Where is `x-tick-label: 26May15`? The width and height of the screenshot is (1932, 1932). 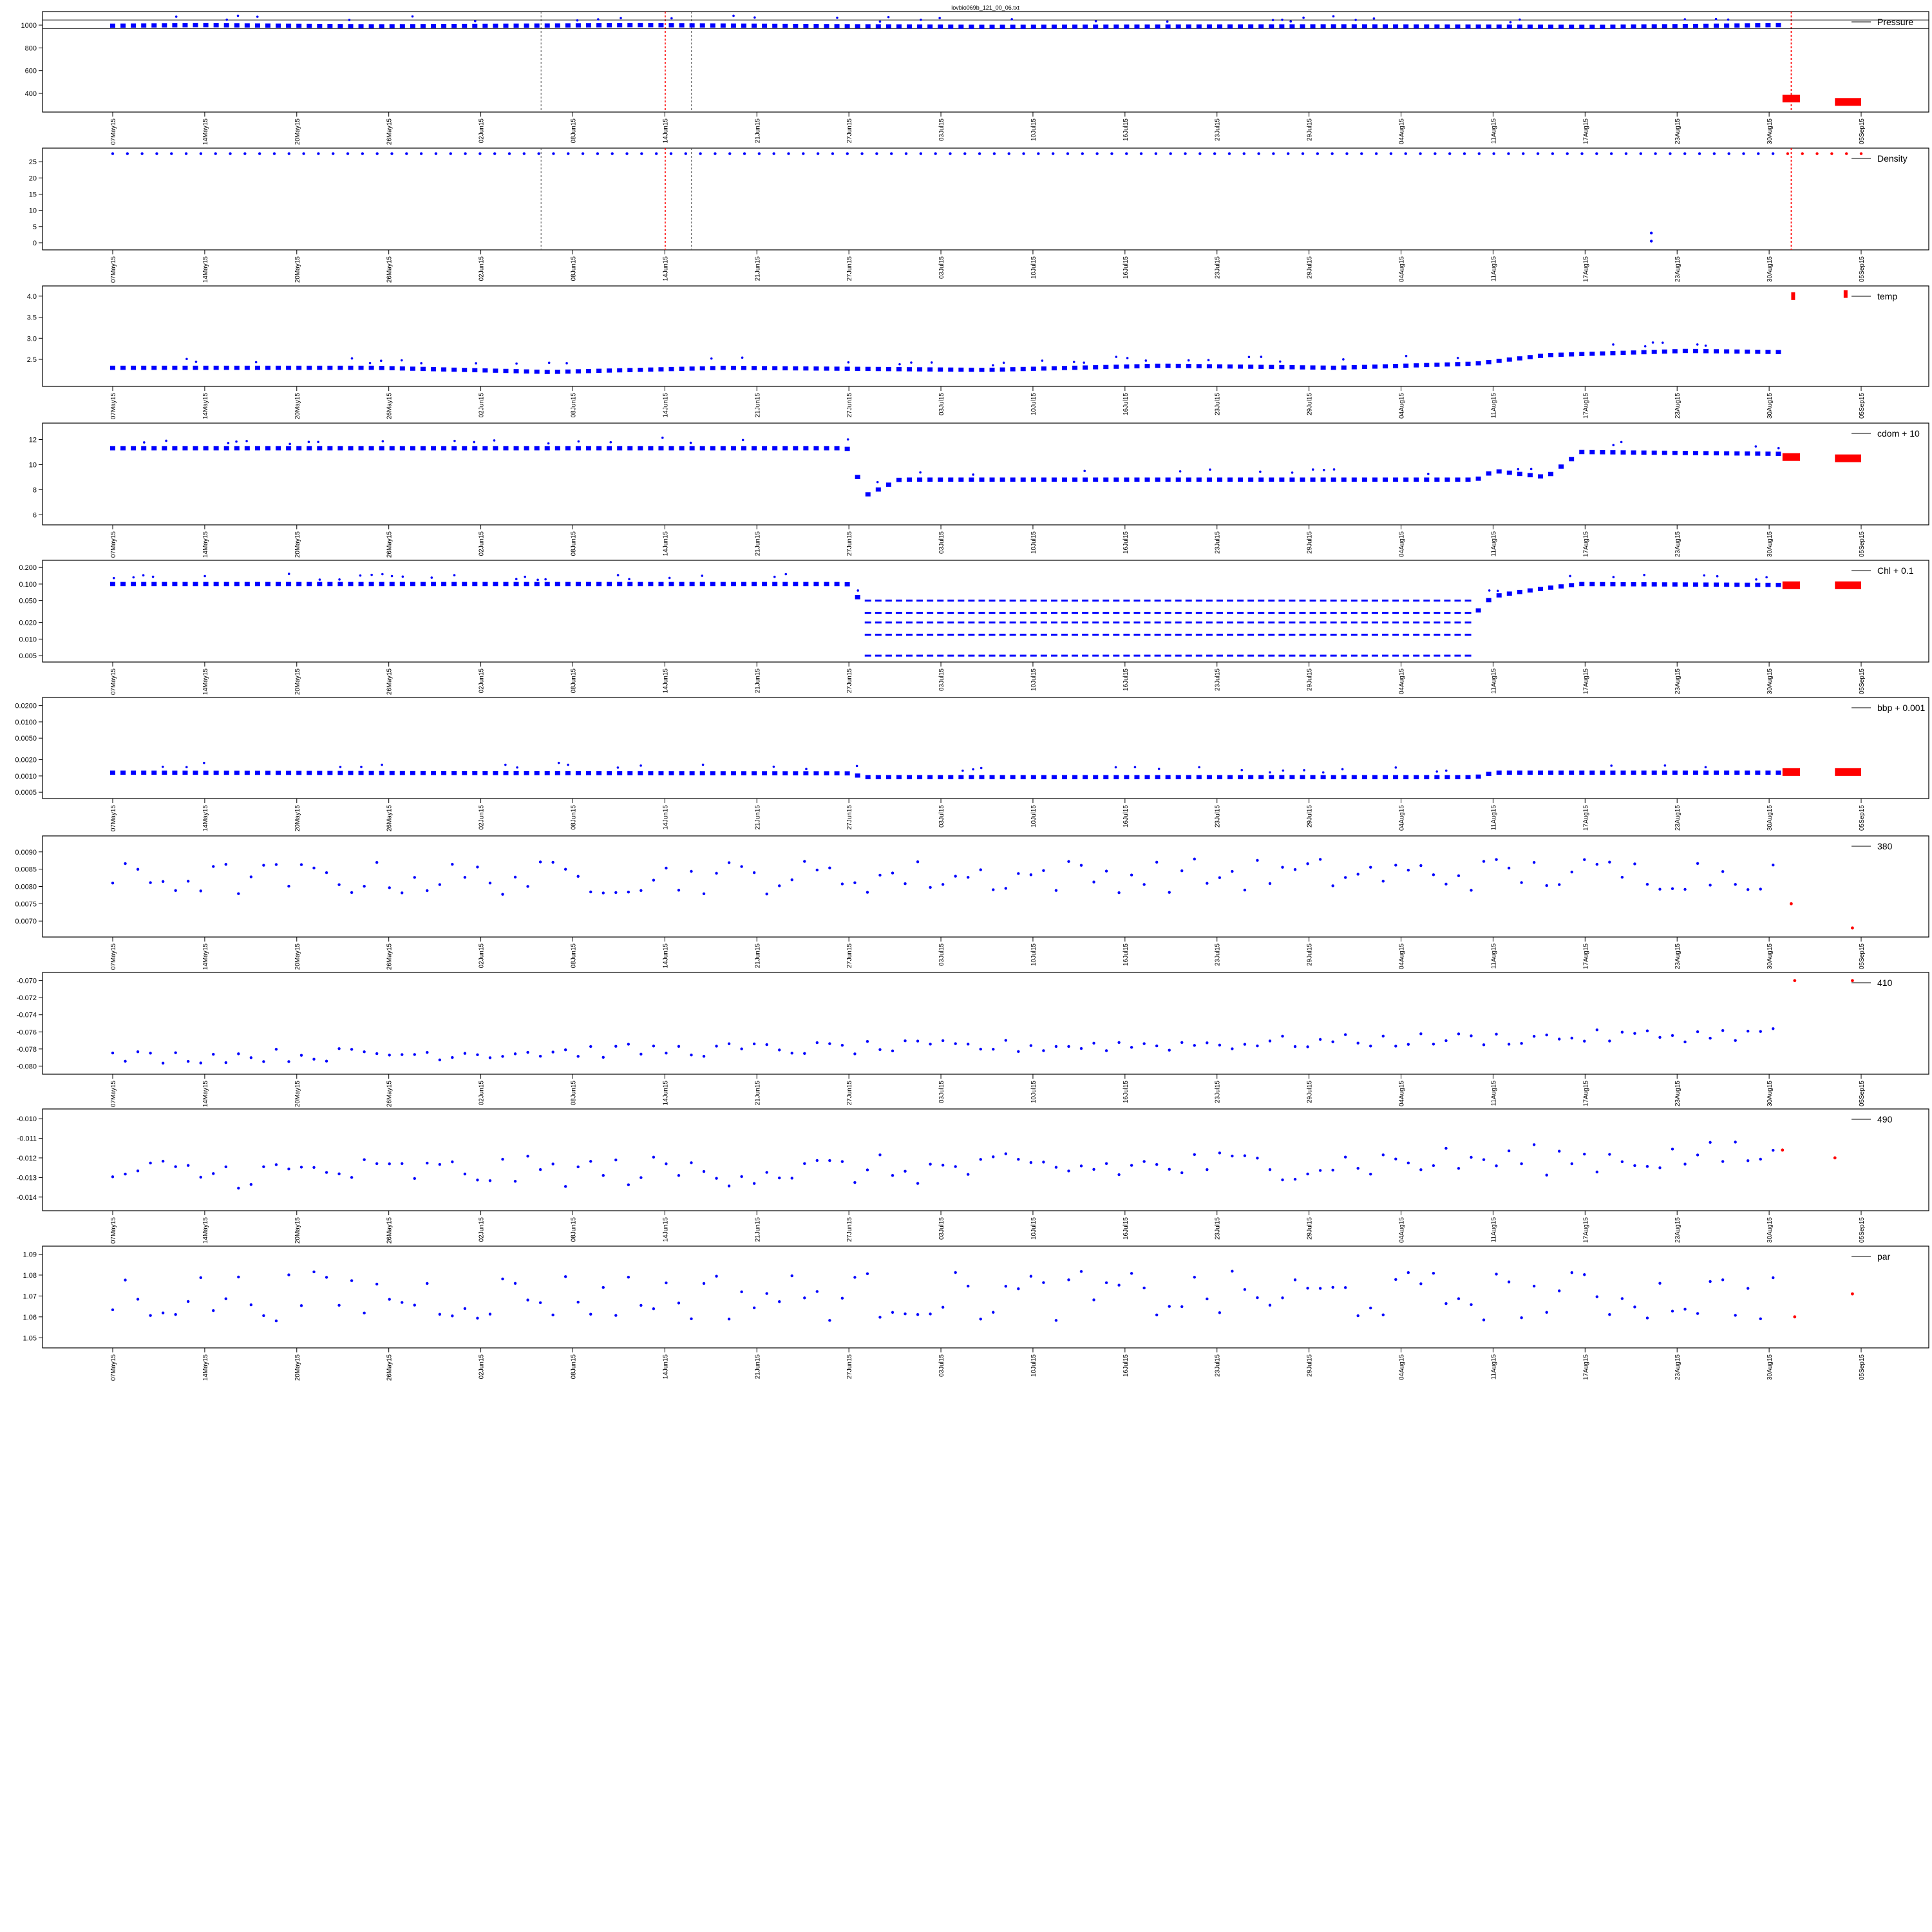 x-tick-label: 26May15 is located at coordinates (389, 818).